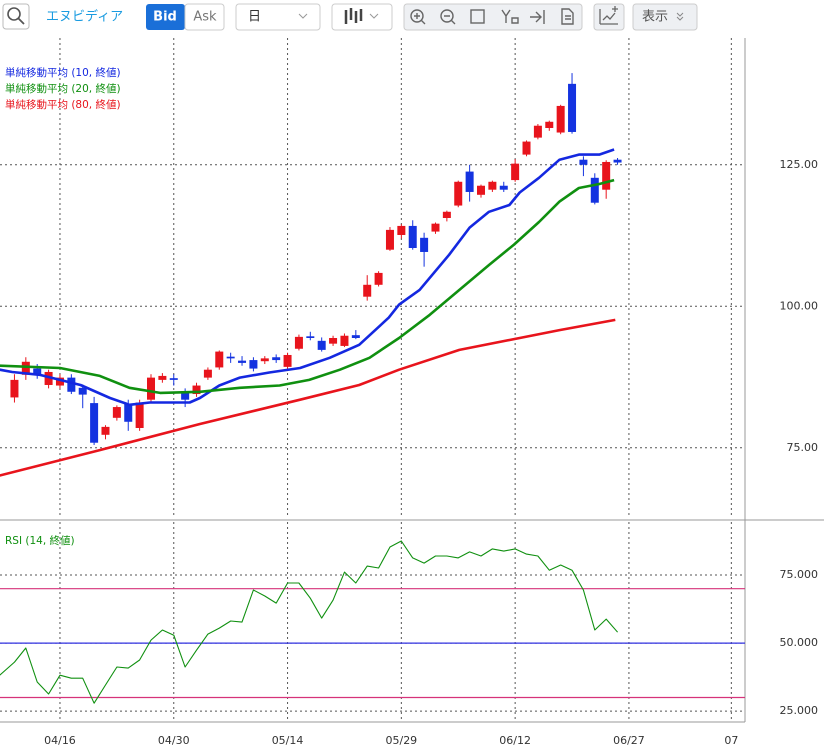 The height and width of the screenshot is (753, 824). I want to click on display-arrow, so click(680, 16).